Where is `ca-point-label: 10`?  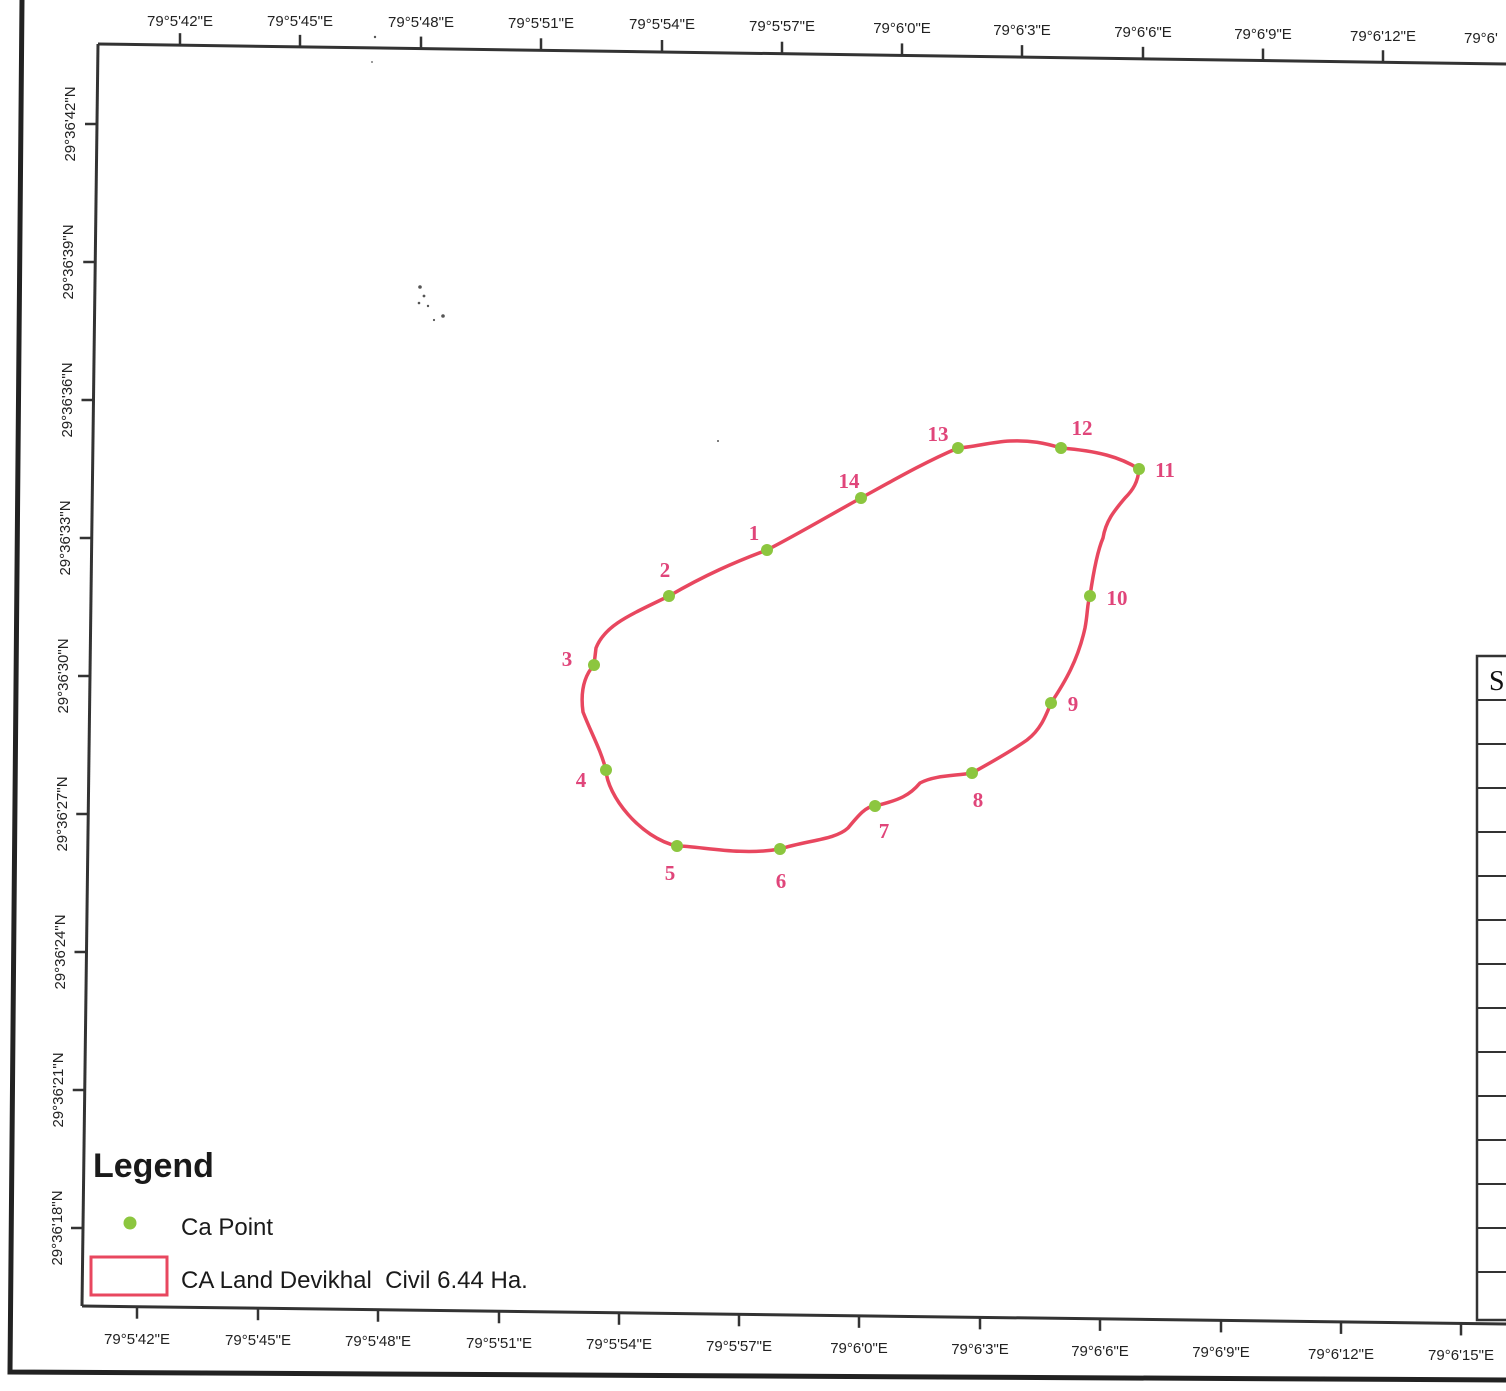 ca-point-label: 10 is located at coordinates (1117, 598).